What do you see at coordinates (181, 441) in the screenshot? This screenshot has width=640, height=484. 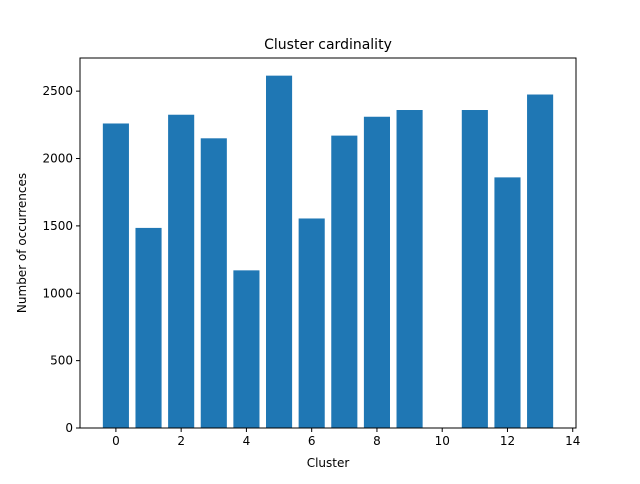 I see `x-tick-label: 2` at bounding box center [181, 441].